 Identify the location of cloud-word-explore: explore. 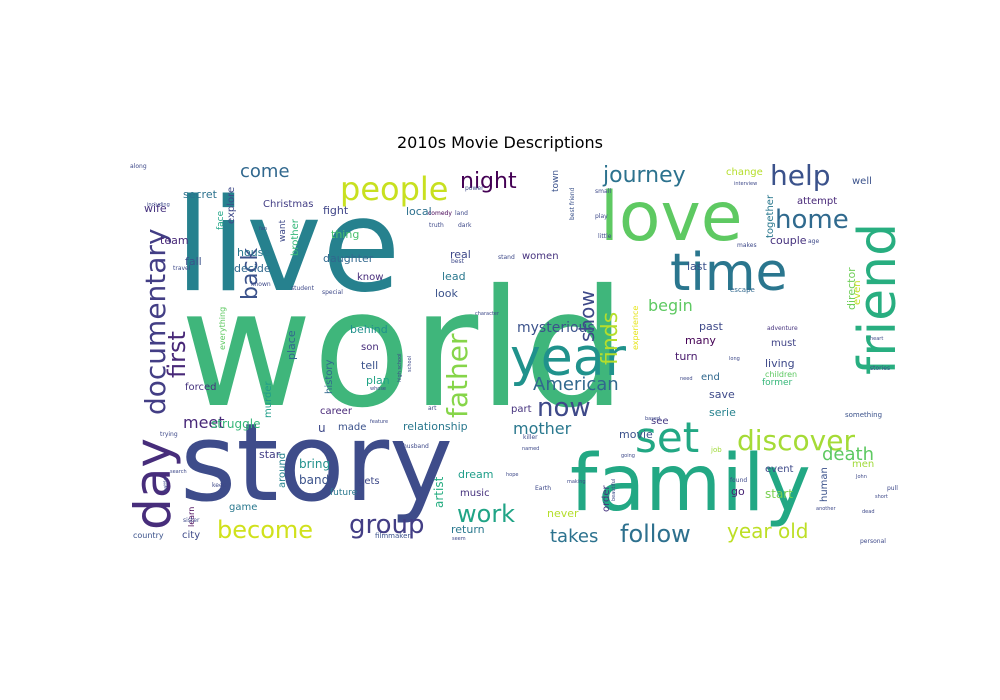
(231, 205).